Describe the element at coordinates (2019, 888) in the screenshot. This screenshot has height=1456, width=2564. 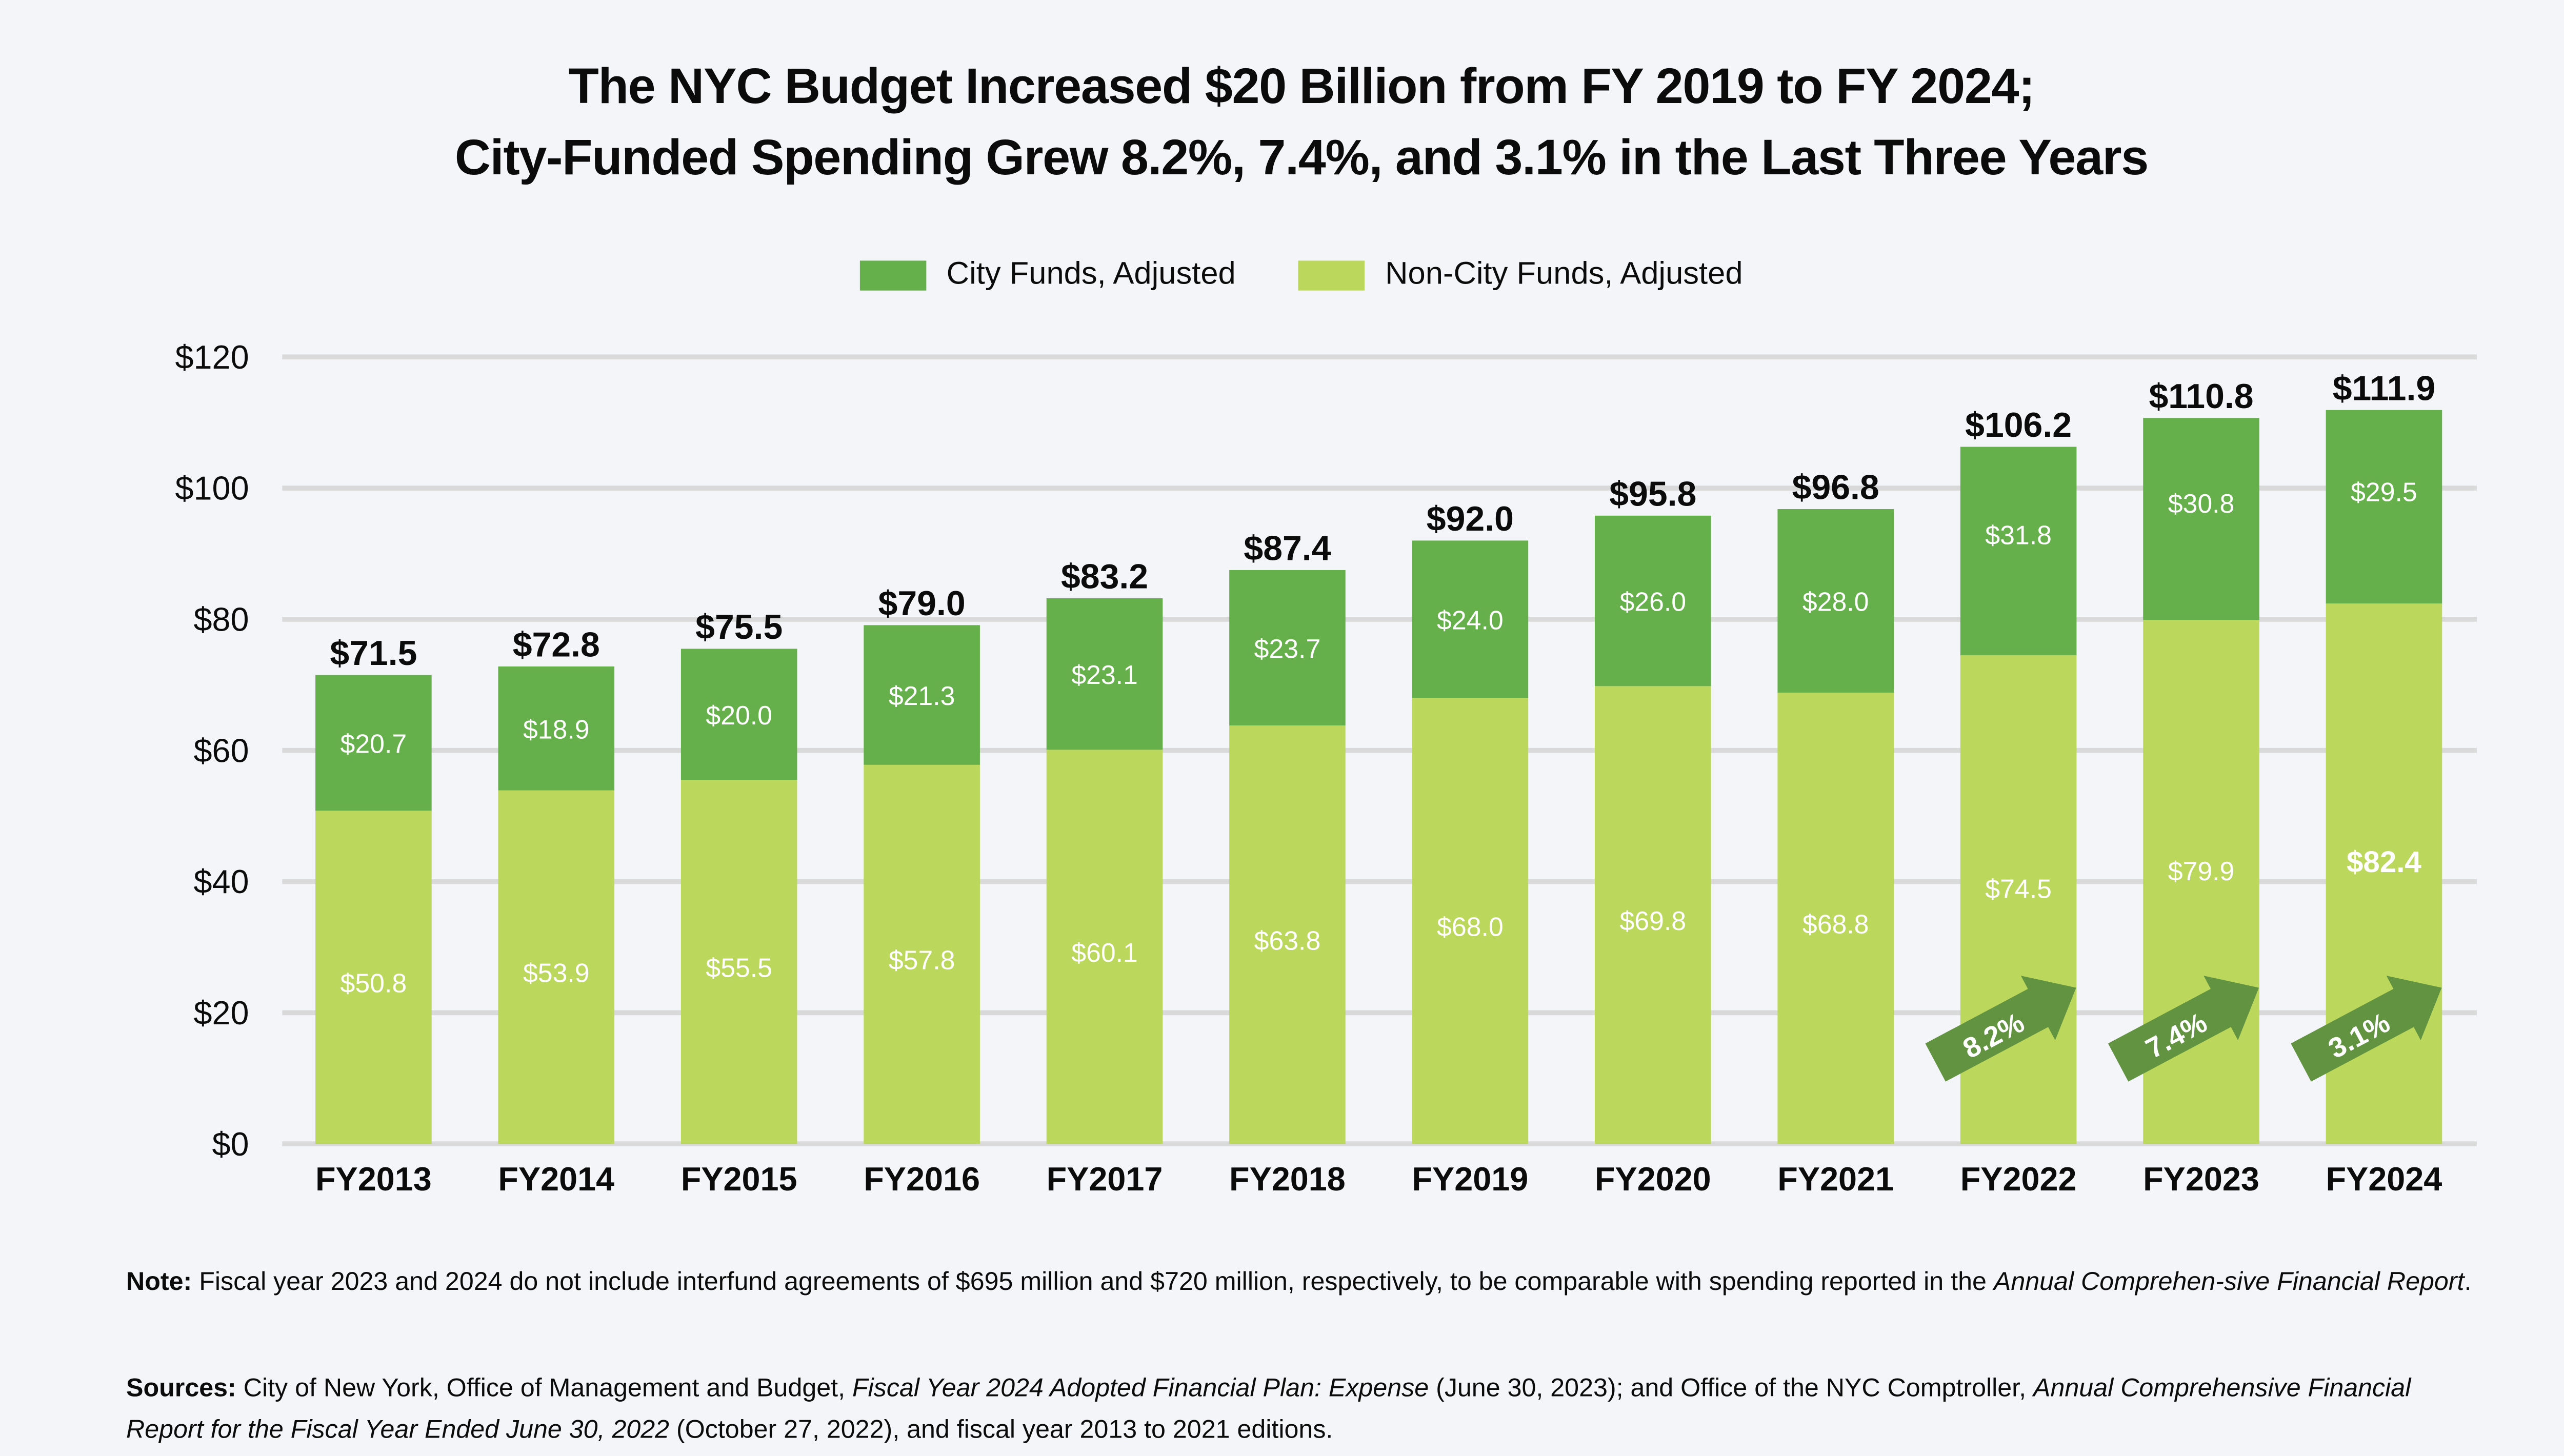
I see `bar-label-non-city: $74.5` at that location.